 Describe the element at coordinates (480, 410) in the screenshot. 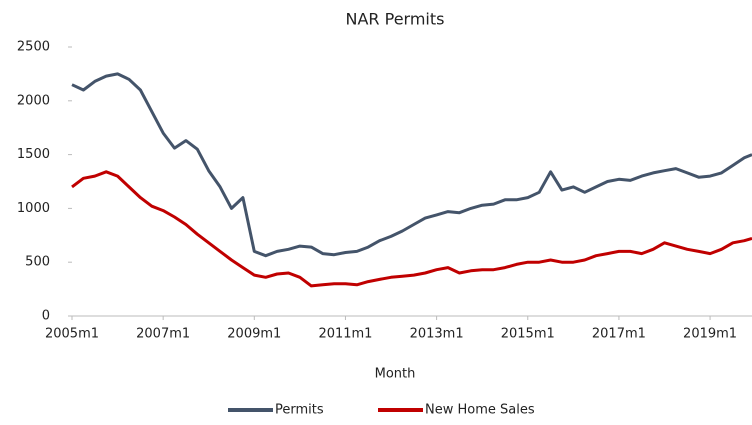

I see `legend-label: New Home Sales` at that location.